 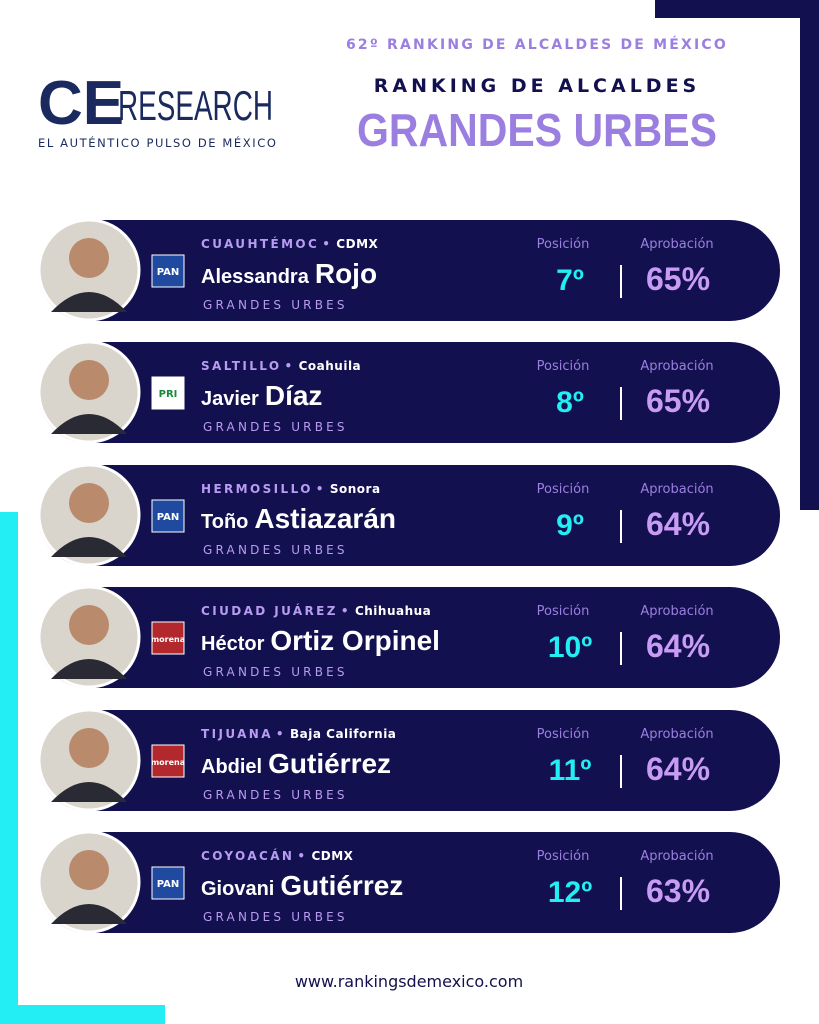 I want to click on position: 12º, so click(x=570, y=892).